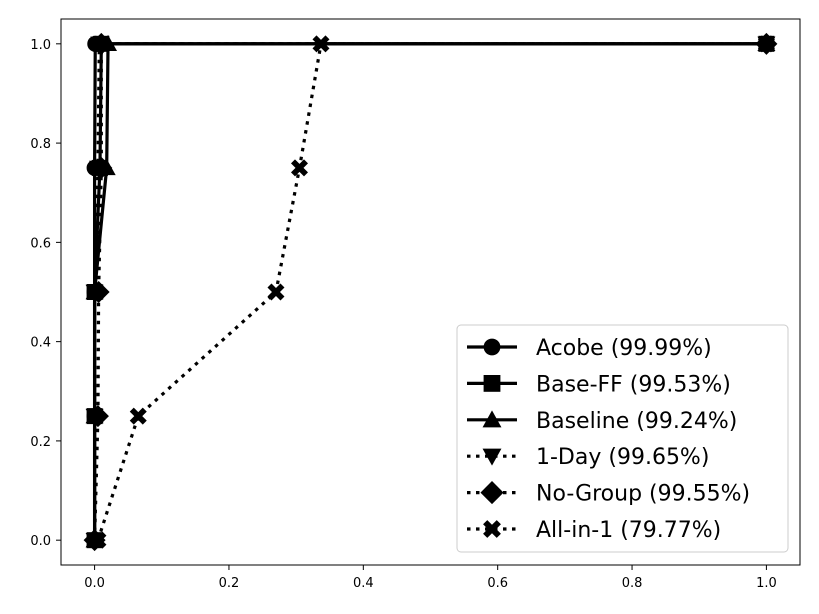 The height and width of the screenshot is (614, 819). I want to click on legend-label: Base-FF (99.53%), so click(633, 384).